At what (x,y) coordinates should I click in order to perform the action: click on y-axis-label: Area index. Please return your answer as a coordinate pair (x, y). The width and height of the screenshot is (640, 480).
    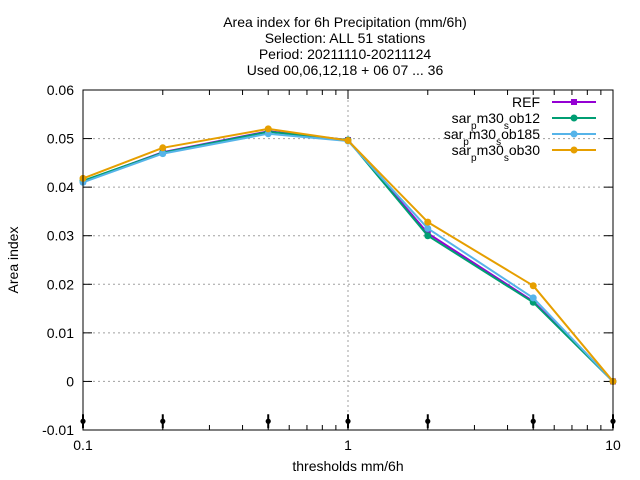
    Looking at the image, I should click on (13, 260).